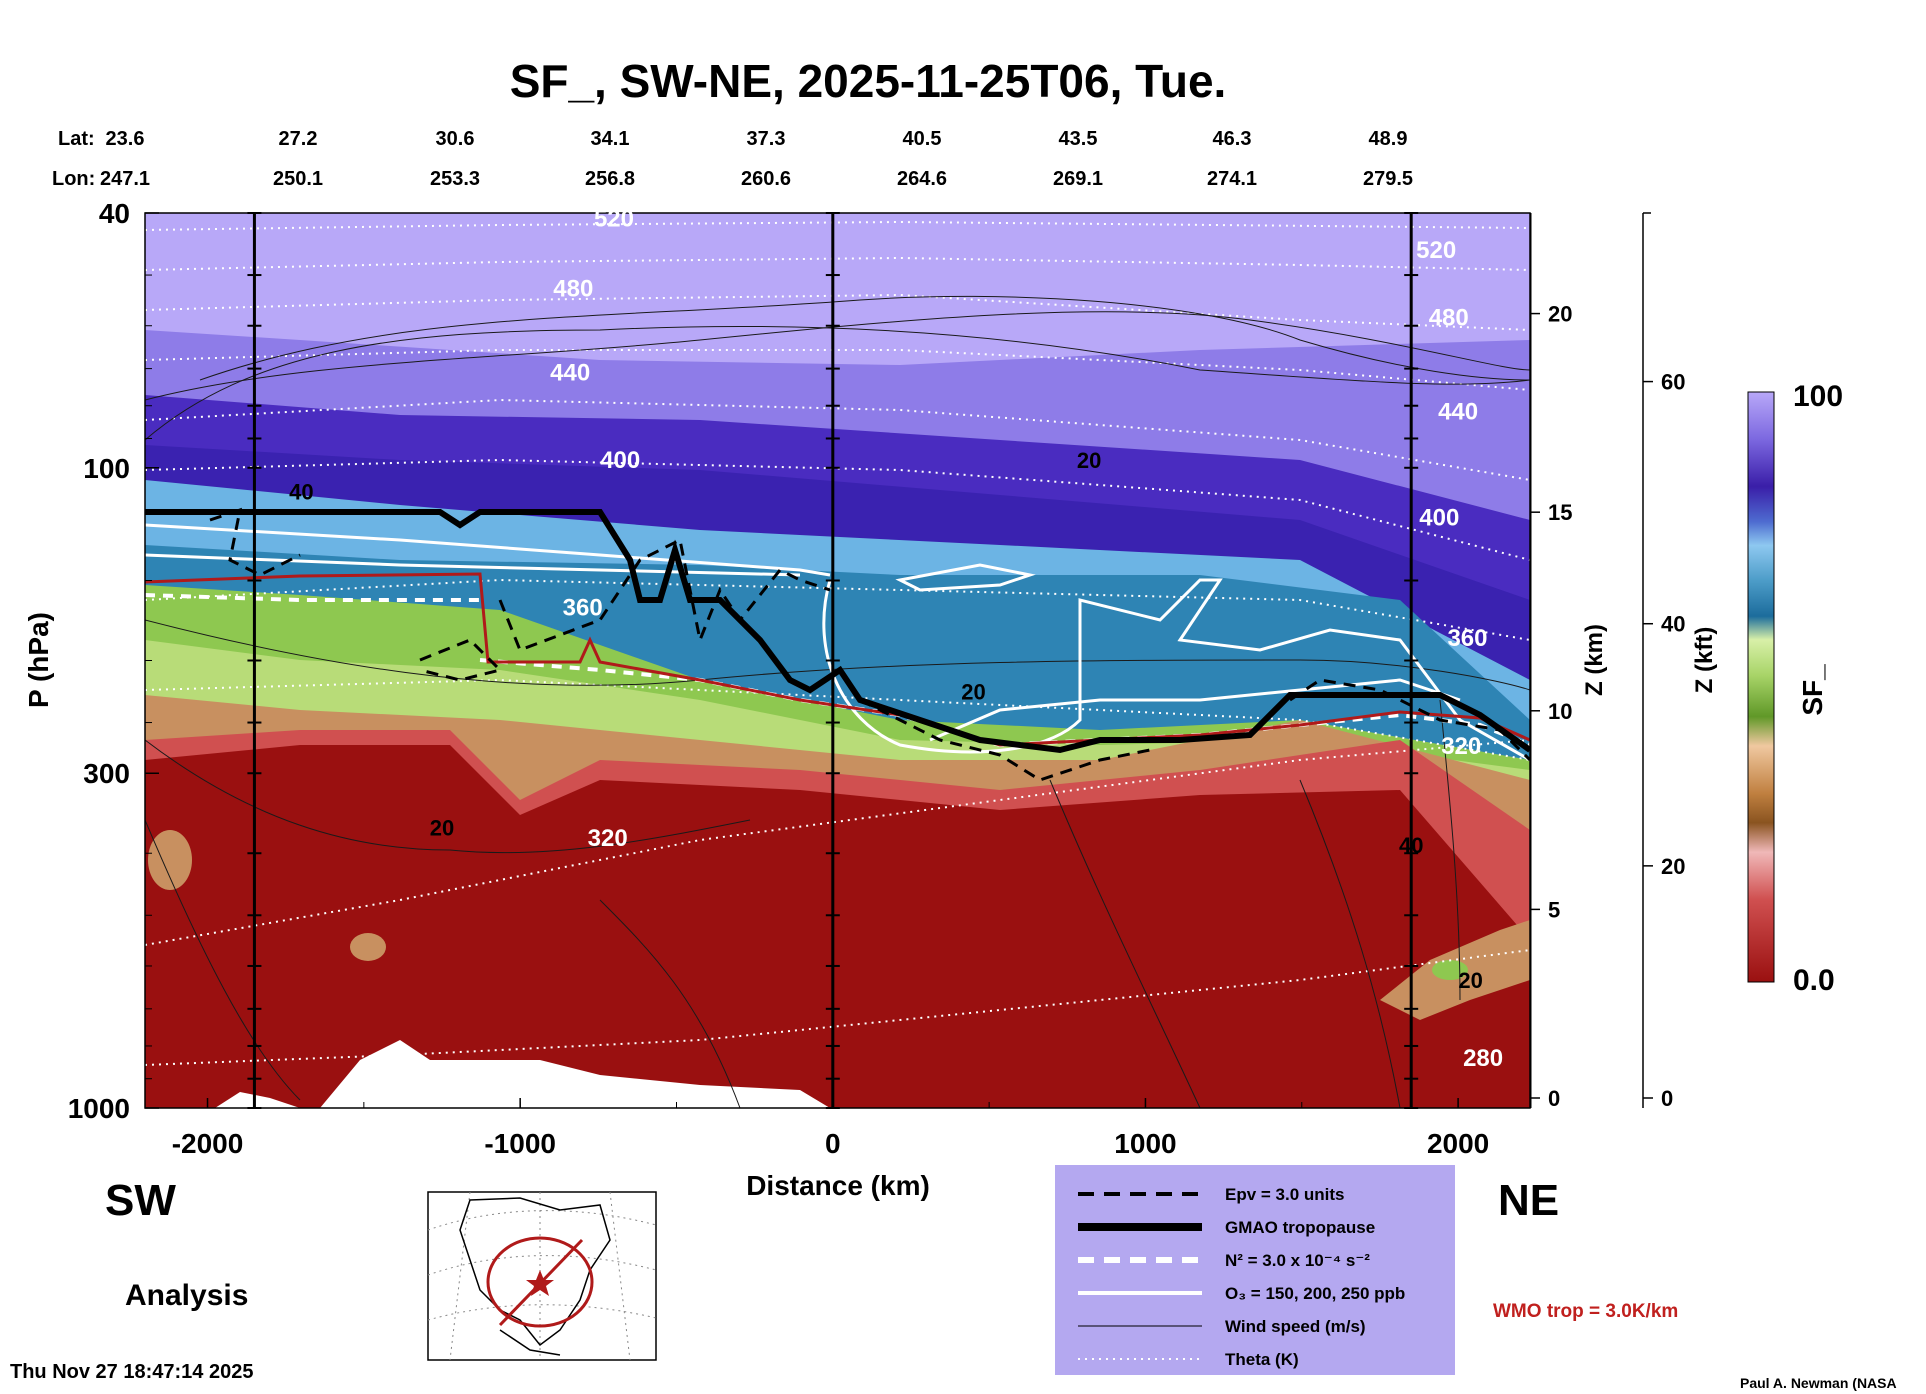  I want to click on lat-value: 30.6, so click(455, 139).